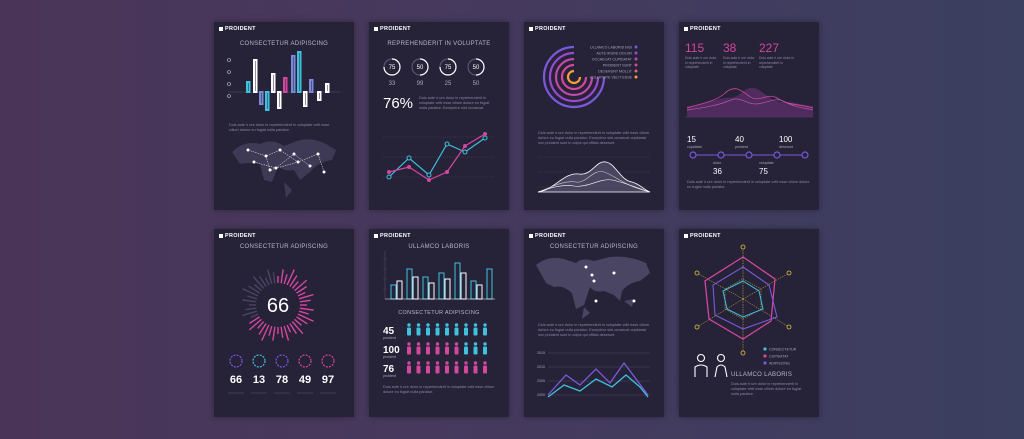 The width and height of the screenshot is (1024, 439). Describe the element at coordinates (389, 331) in the screenshot. I see `people-value: 45` at that location.